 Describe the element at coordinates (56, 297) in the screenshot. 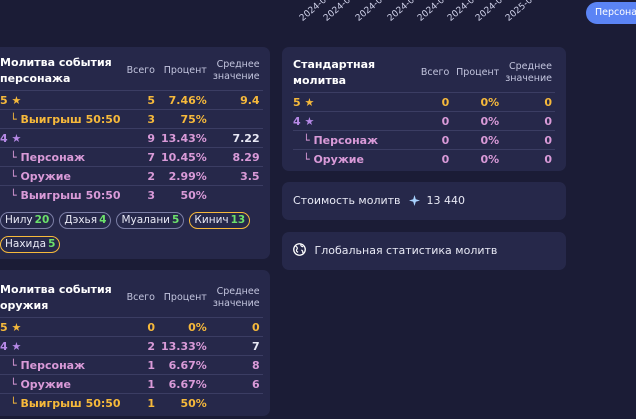

I see `weapon-banner-title: Молитва события оружия` at that location.